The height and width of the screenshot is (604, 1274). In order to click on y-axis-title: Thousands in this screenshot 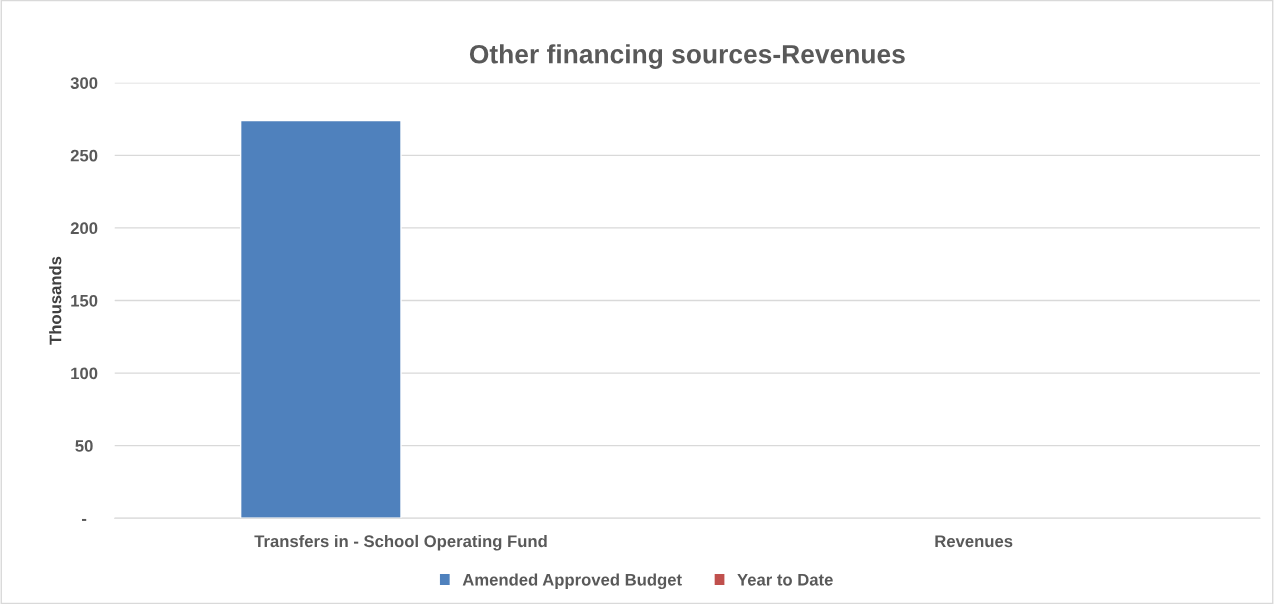, I will do `click(55, 300)`.